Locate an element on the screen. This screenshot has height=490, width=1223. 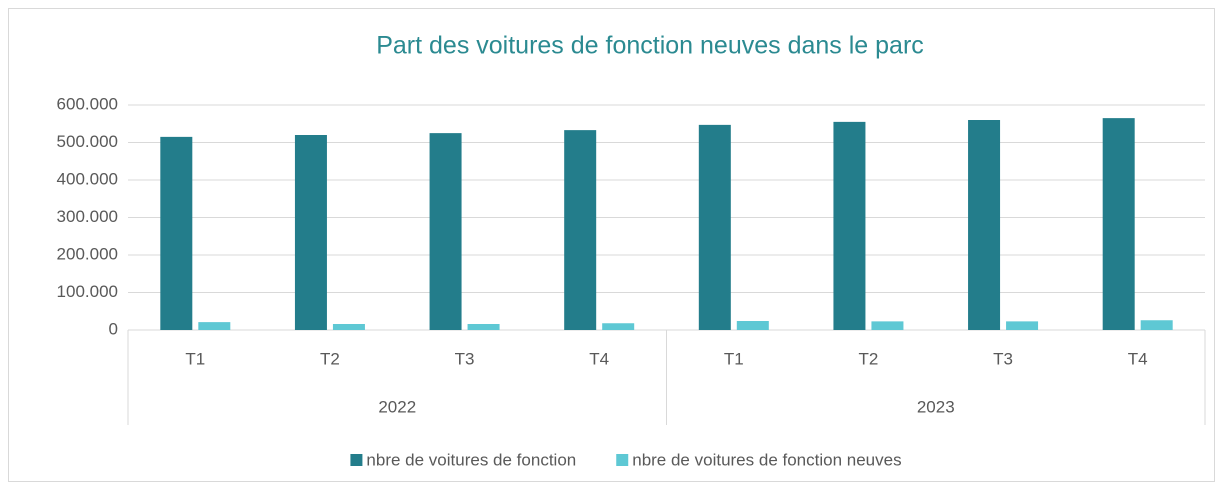
y-tick-label: 100.000 is located at coordinates (87, 291).